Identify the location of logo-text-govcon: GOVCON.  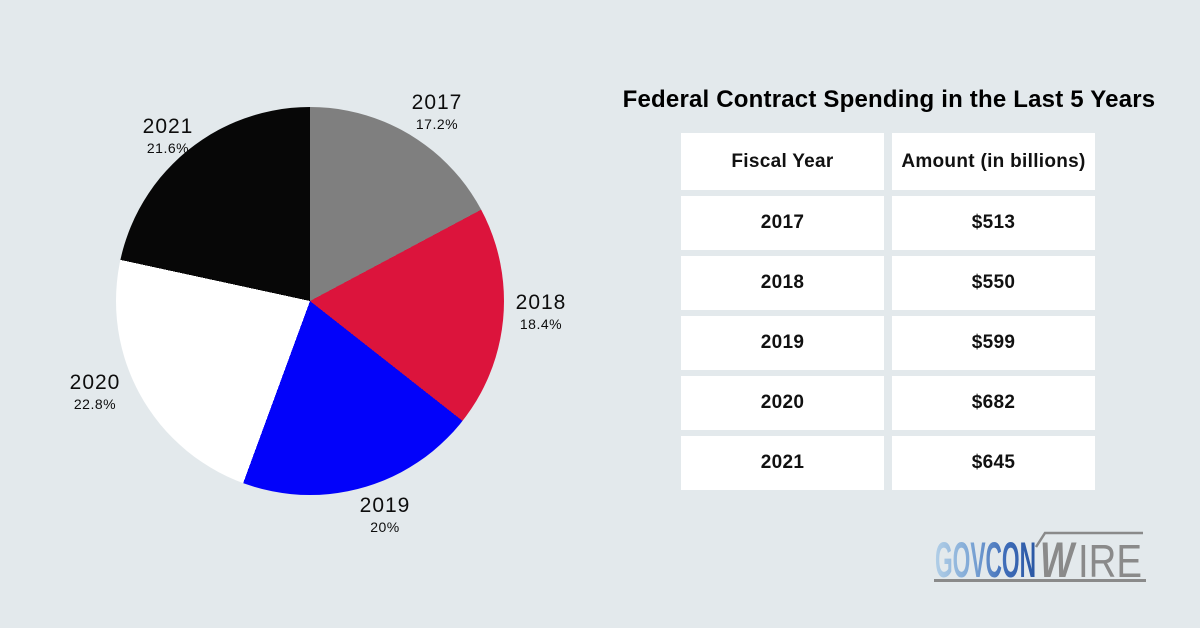
(985, 560).